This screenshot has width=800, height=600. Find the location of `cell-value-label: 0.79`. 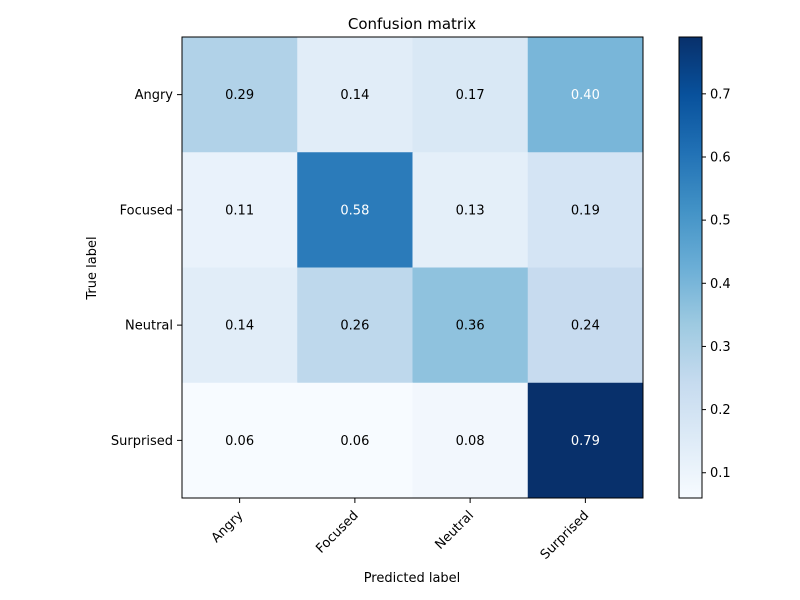

cell-value-label: 0.79 is located at coordinates (585, 441).